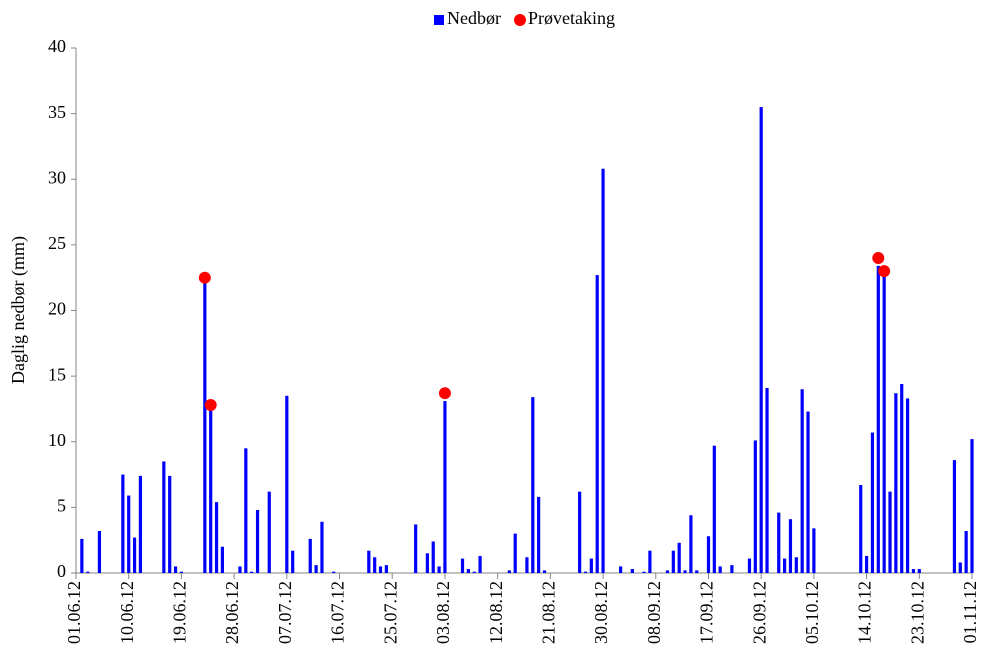 This screenshot has height=659, width=985. Describe the element at coordinates (601, 612) in the screenshot. I see `x-tick-label: 30.08.12` at that location.